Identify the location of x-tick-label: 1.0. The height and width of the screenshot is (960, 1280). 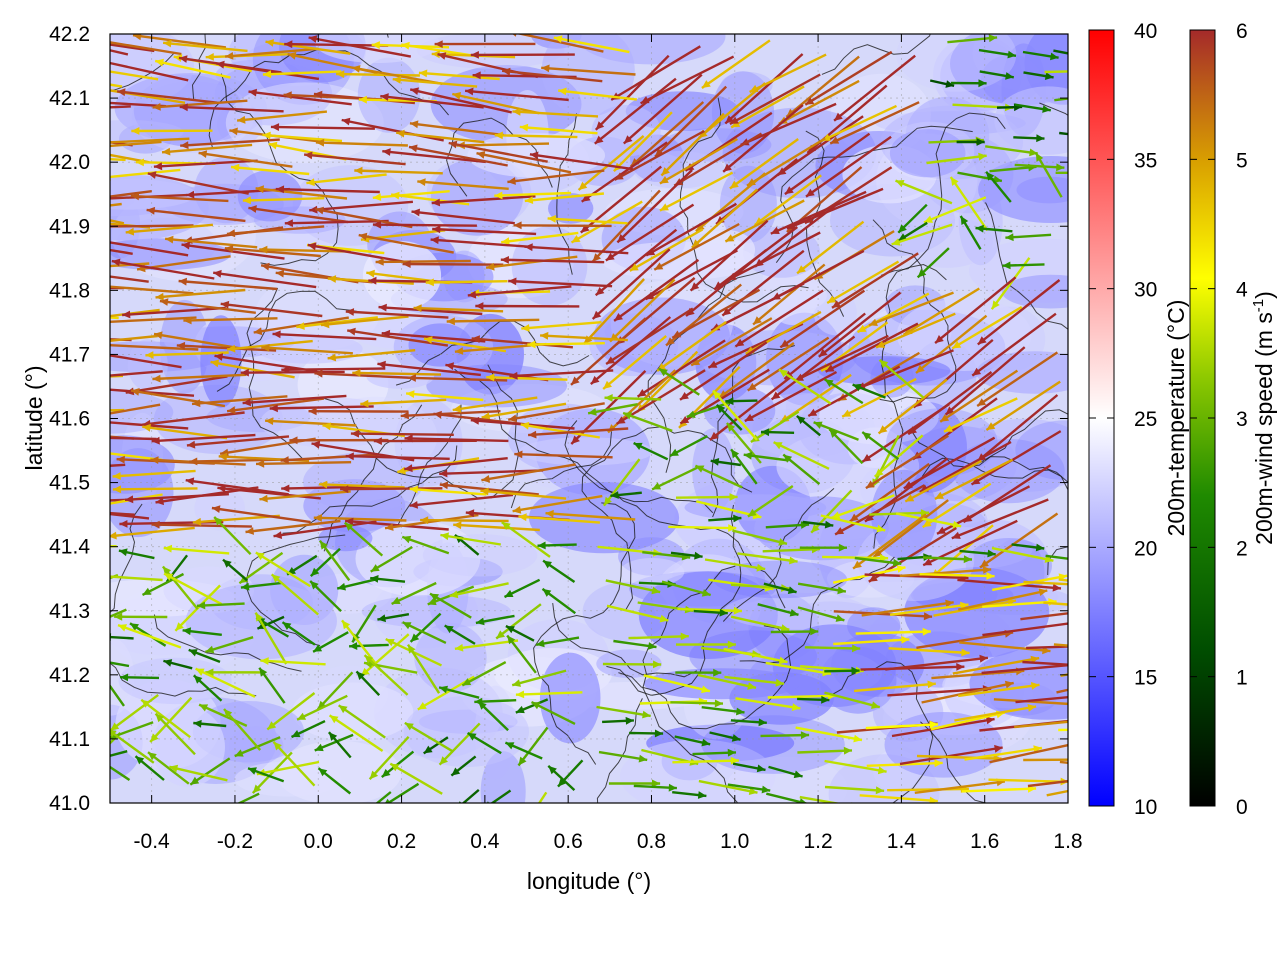
(734, 841).